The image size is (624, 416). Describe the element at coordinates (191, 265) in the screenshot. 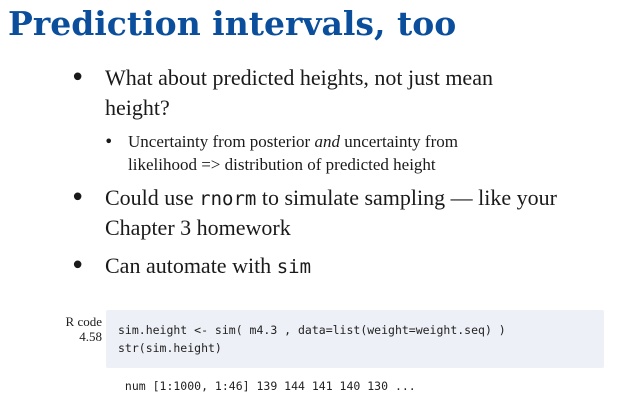

I see `bullet-3-text: Can automate with` at that location.